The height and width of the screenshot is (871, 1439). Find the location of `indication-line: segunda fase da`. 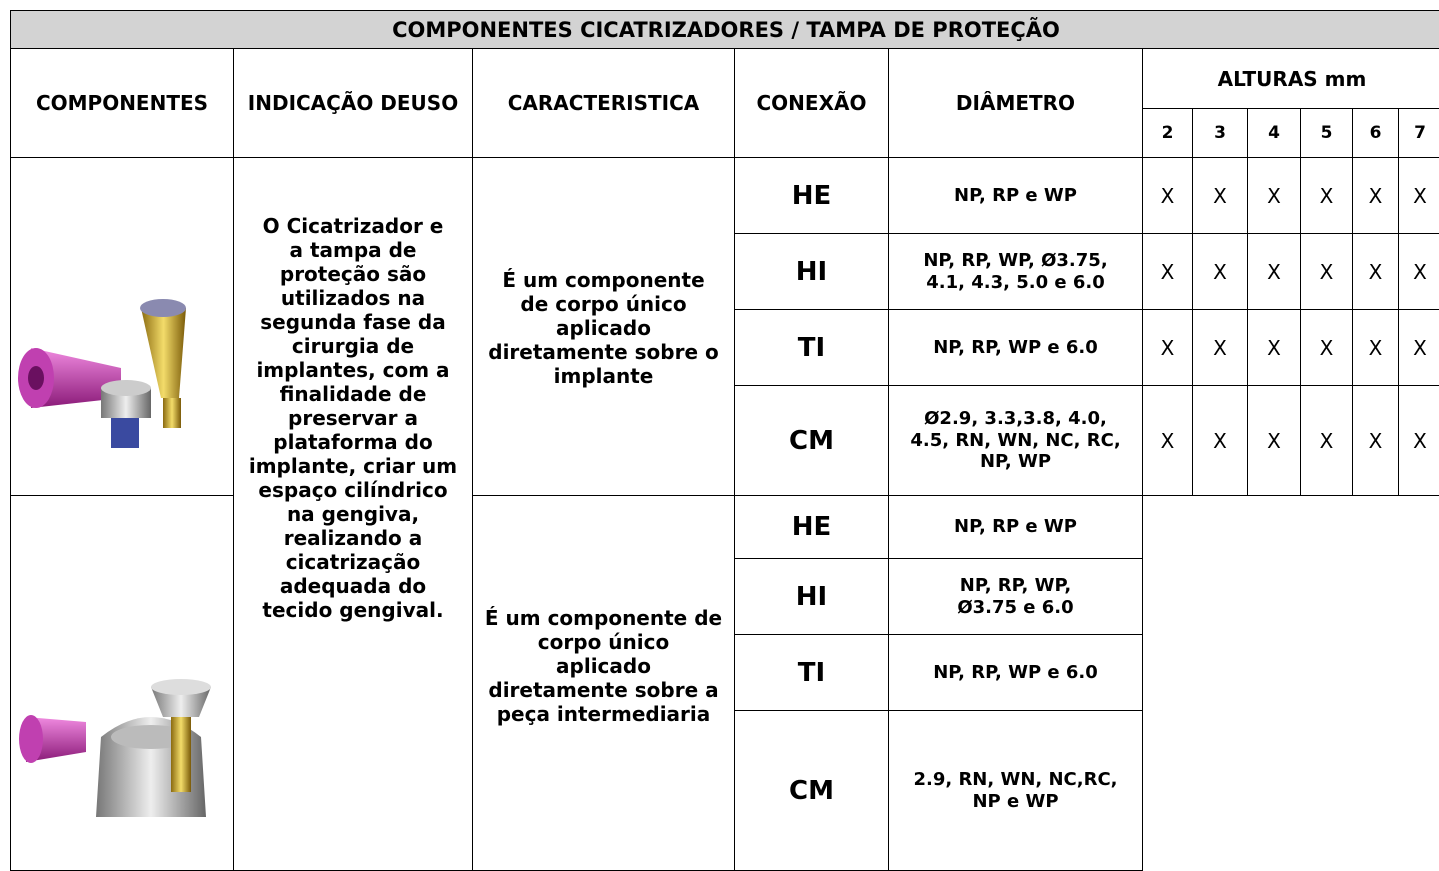

indication-line: segunda fase da is located at coordinates (353, 322).